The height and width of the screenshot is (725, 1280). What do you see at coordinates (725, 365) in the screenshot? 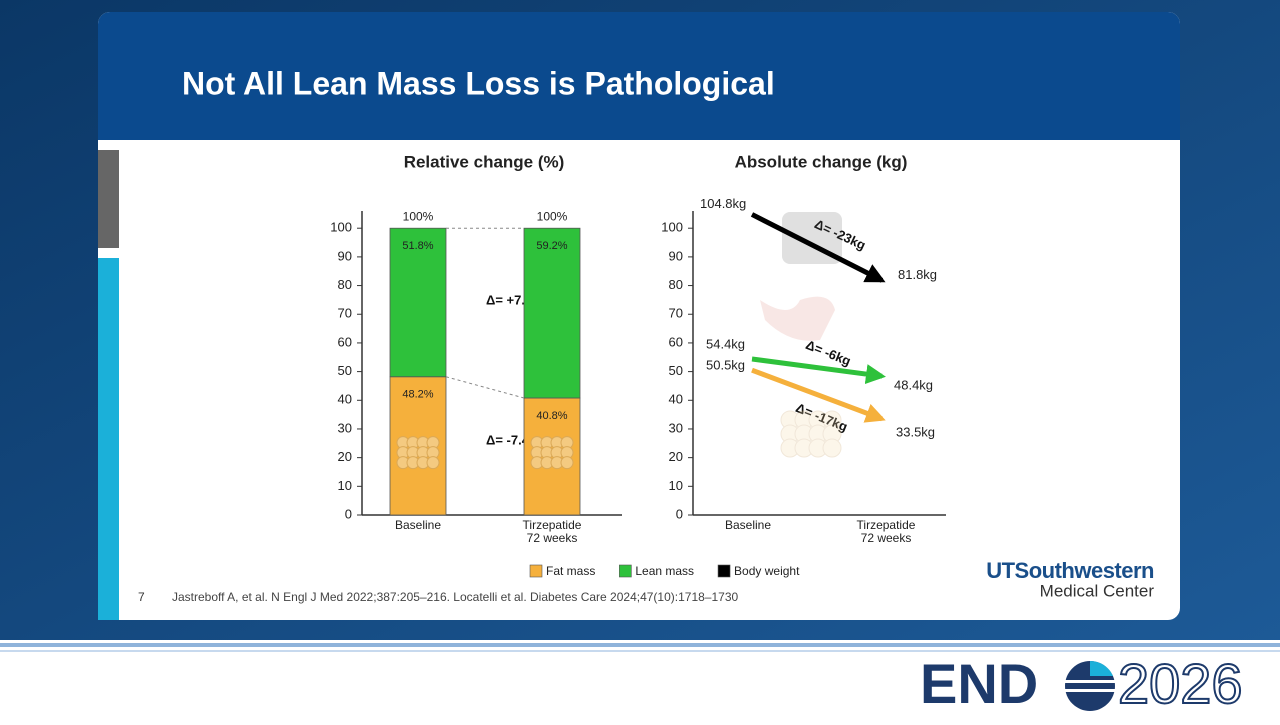
I see `value-label: 50.5kg` at bounding box center [725, 365].